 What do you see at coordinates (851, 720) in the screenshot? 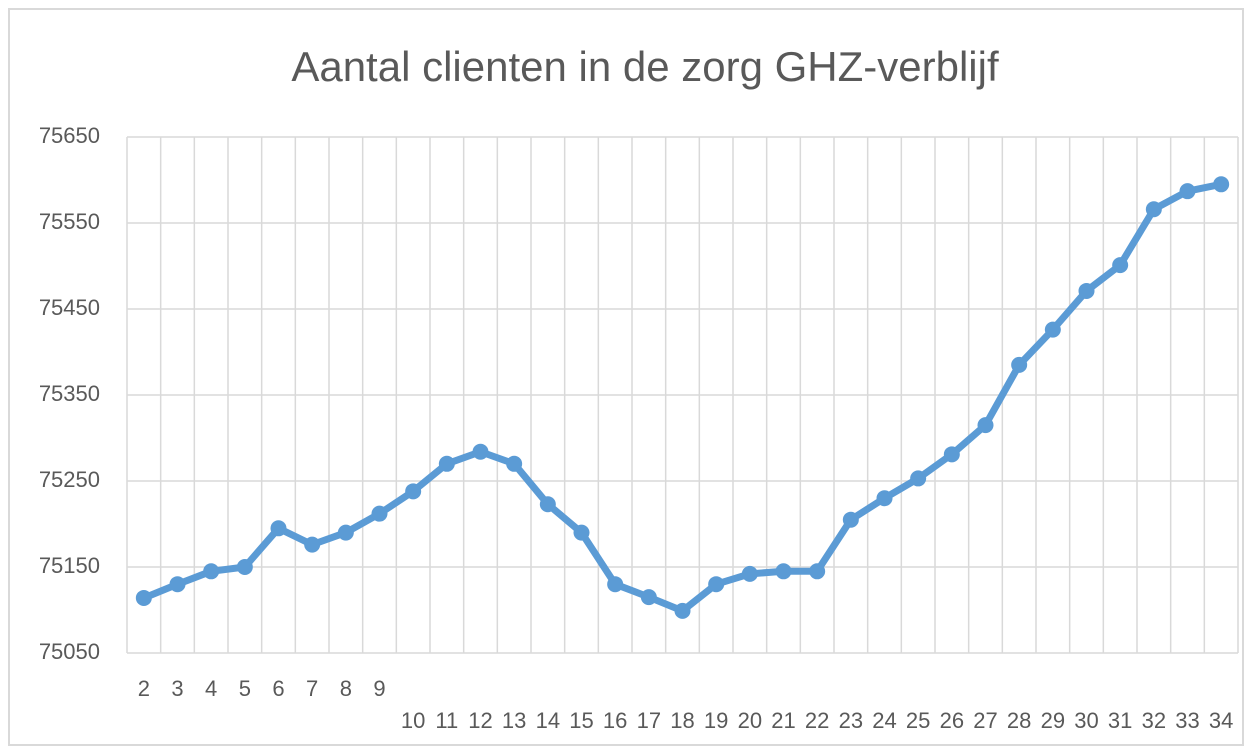
I see `x-tick-label: 23` at bounding box center [851, 720].